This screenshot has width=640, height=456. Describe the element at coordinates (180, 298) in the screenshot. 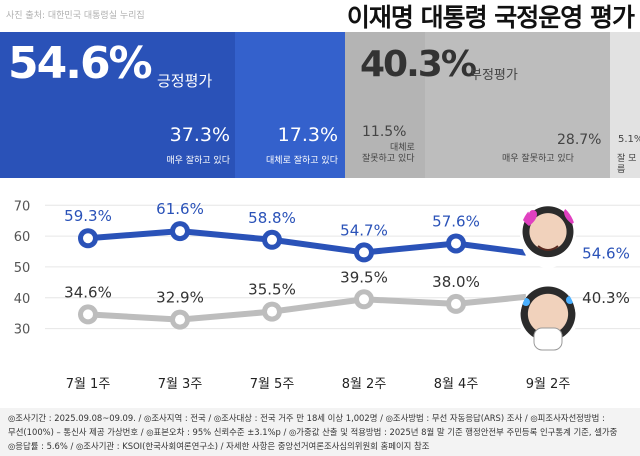

I see `negative-data-label: 32.9%` at that location.